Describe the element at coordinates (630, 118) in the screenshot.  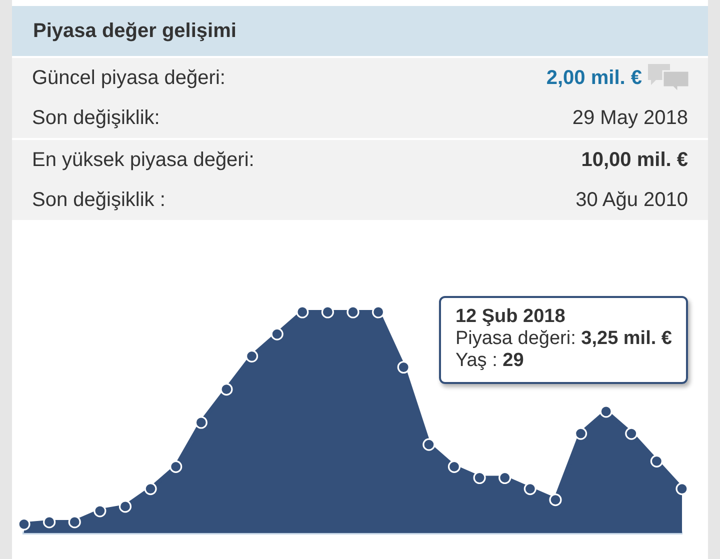
I see `text: 29 May 2018` at that location.